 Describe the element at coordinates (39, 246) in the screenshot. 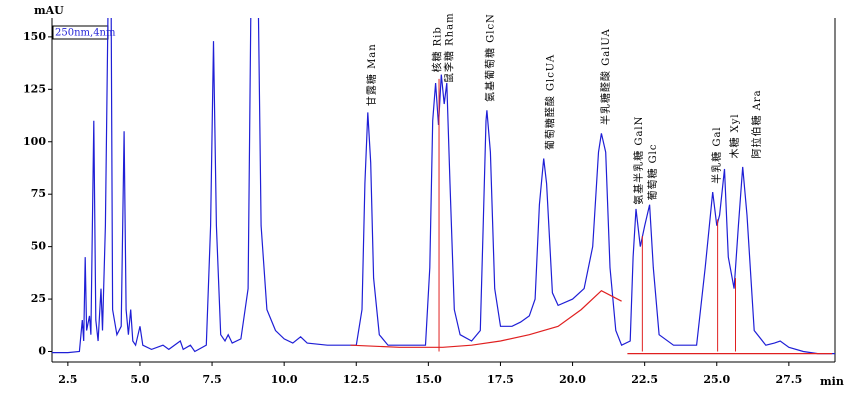

I see `y-tick-label: 50` at that location.